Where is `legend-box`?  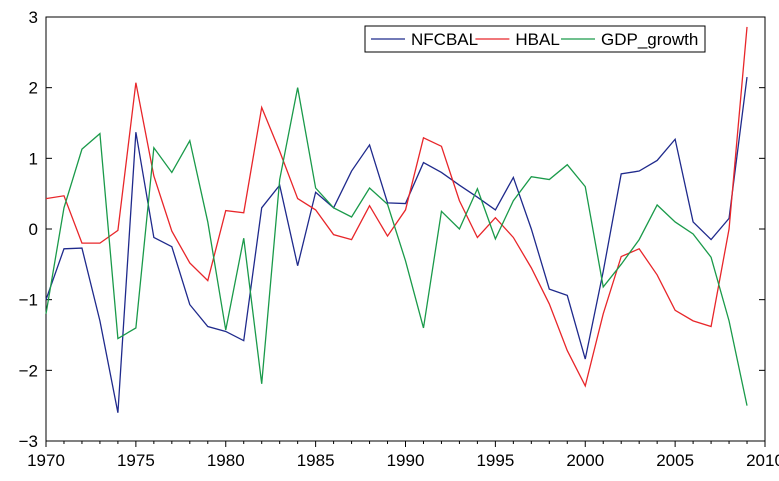 legend-box is located at coordinates (535, 39).